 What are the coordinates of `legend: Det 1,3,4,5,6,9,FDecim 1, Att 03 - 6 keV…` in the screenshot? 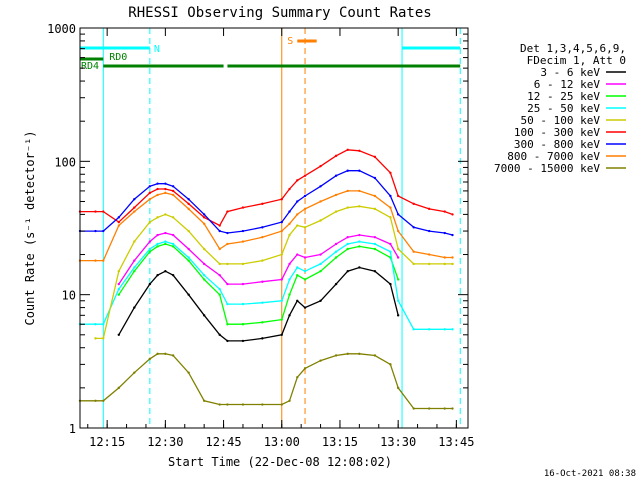 It's located at (560, 108).